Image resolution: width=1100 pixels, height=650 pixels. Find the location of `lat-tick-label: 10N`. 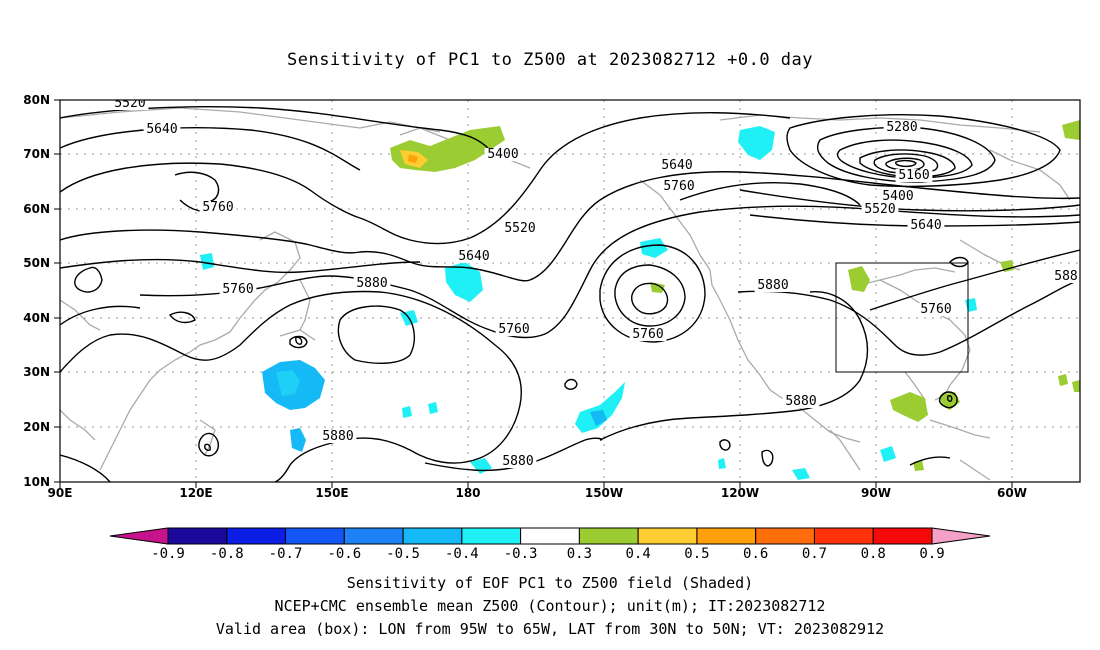

lat-tick-label: 10N is located at coordinates (36, 482).